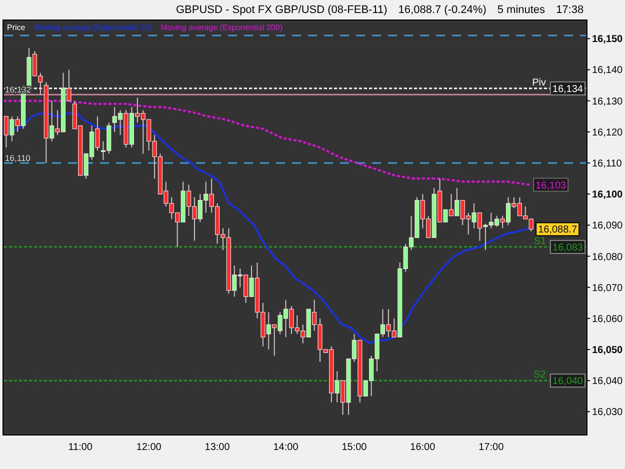 Image resolution: width=625 pixels, height=469 pixels. Describe the element at coordinates (93, 27) in the screenshot. I see `text: Moving average (Exponential 20)` at that location.